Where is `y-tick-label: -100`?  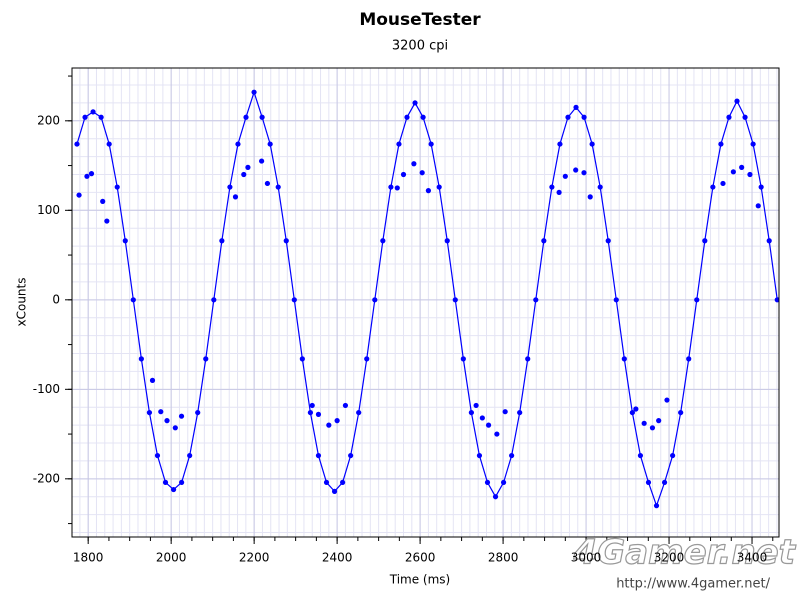
y-tick-label: -100 is located at coordinates (46, 389).